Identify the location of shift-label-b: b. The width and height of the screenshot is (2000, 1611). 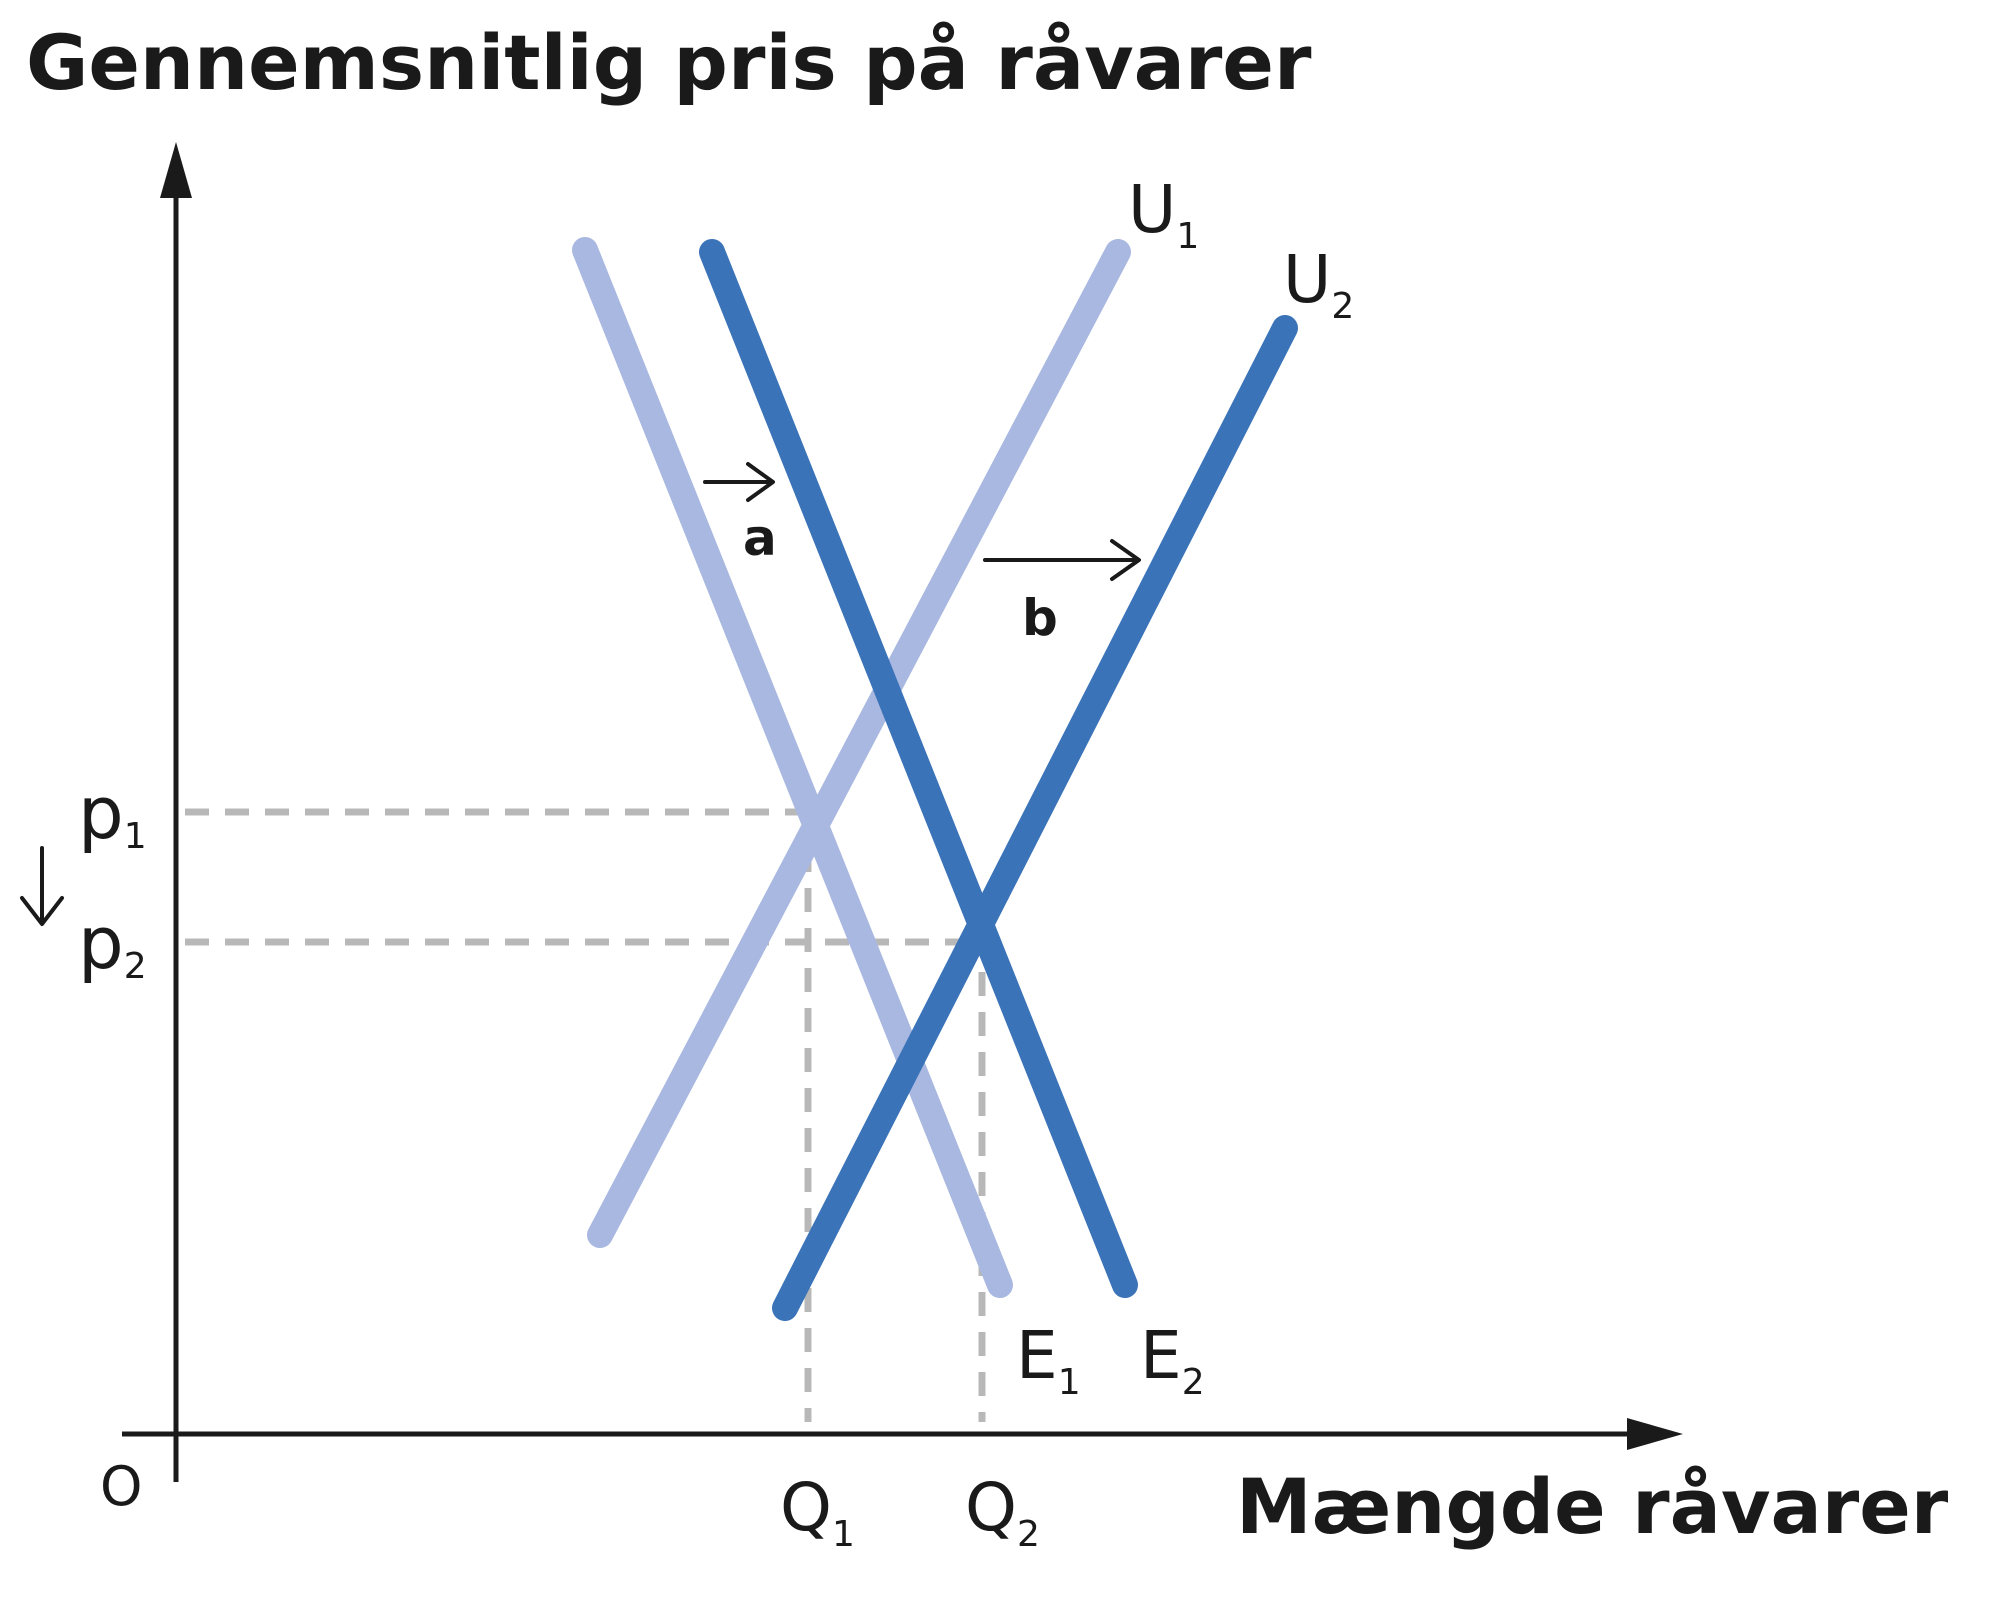
(1040, 618).